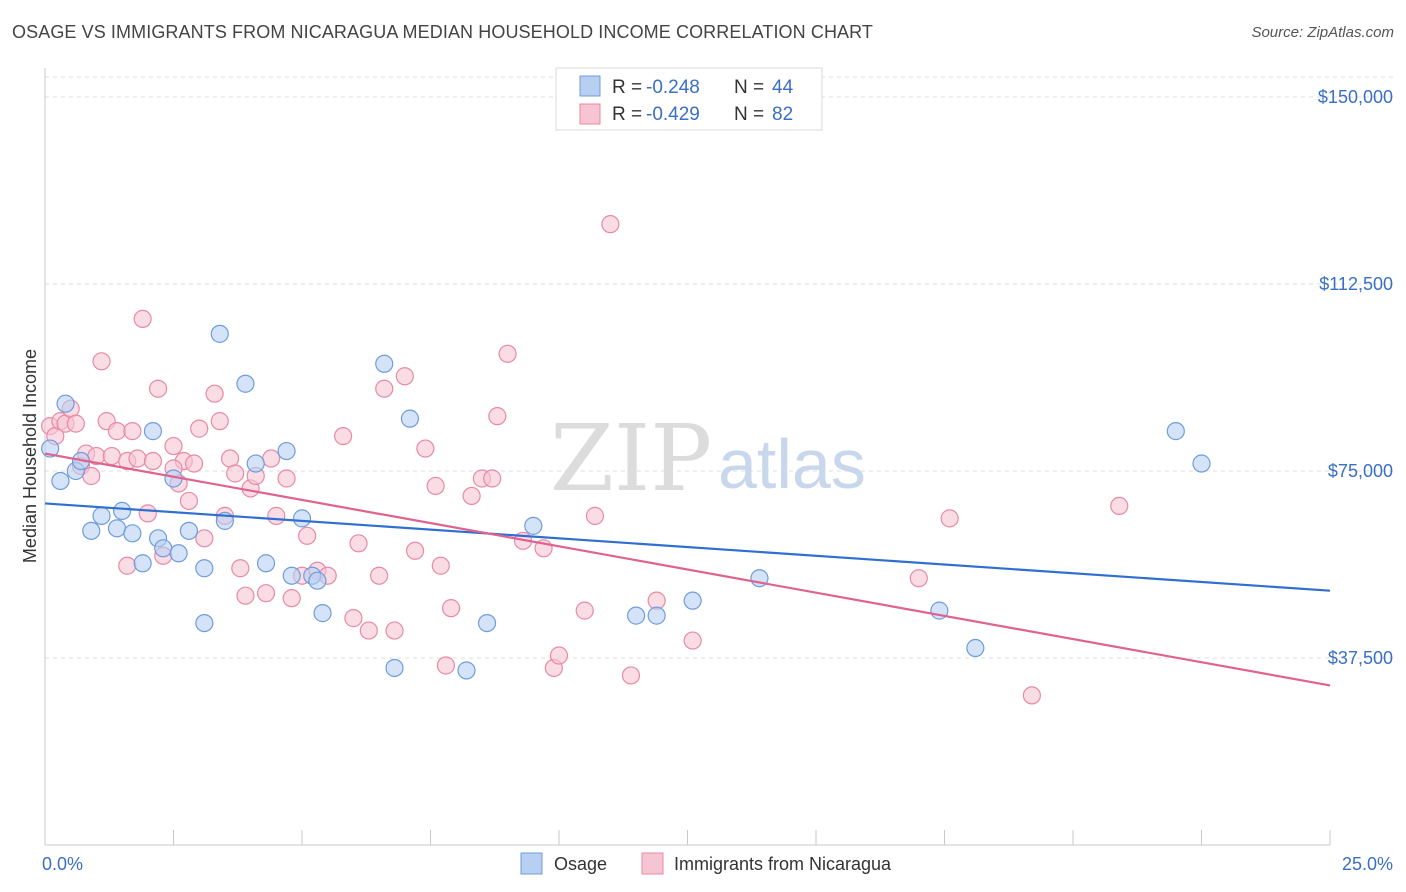 This screenshot has width=1406, height=892. What do you see at coordinates (783, 864) in the screenshot?
I see `bottom-legend-label-nicaragua: Immigrants from Nicaragua` at bounding box center [783, 864].